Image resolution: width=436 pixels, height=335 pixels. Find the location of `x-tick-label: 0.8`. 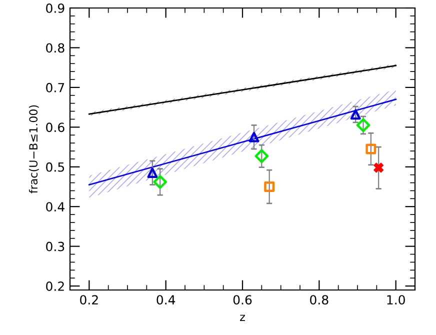

x-tick-label: 0.8 is located at coordinates (319, 300).